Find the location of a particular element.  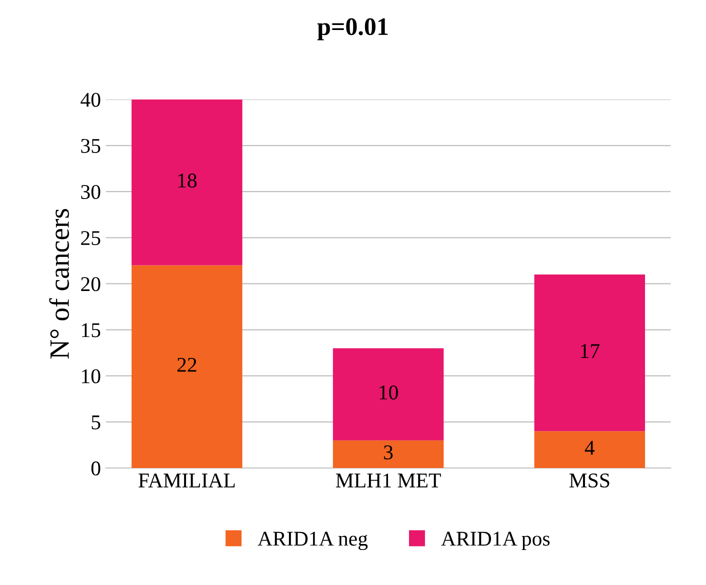

y-tick-label: 10 is located at coordinates (91, 376).